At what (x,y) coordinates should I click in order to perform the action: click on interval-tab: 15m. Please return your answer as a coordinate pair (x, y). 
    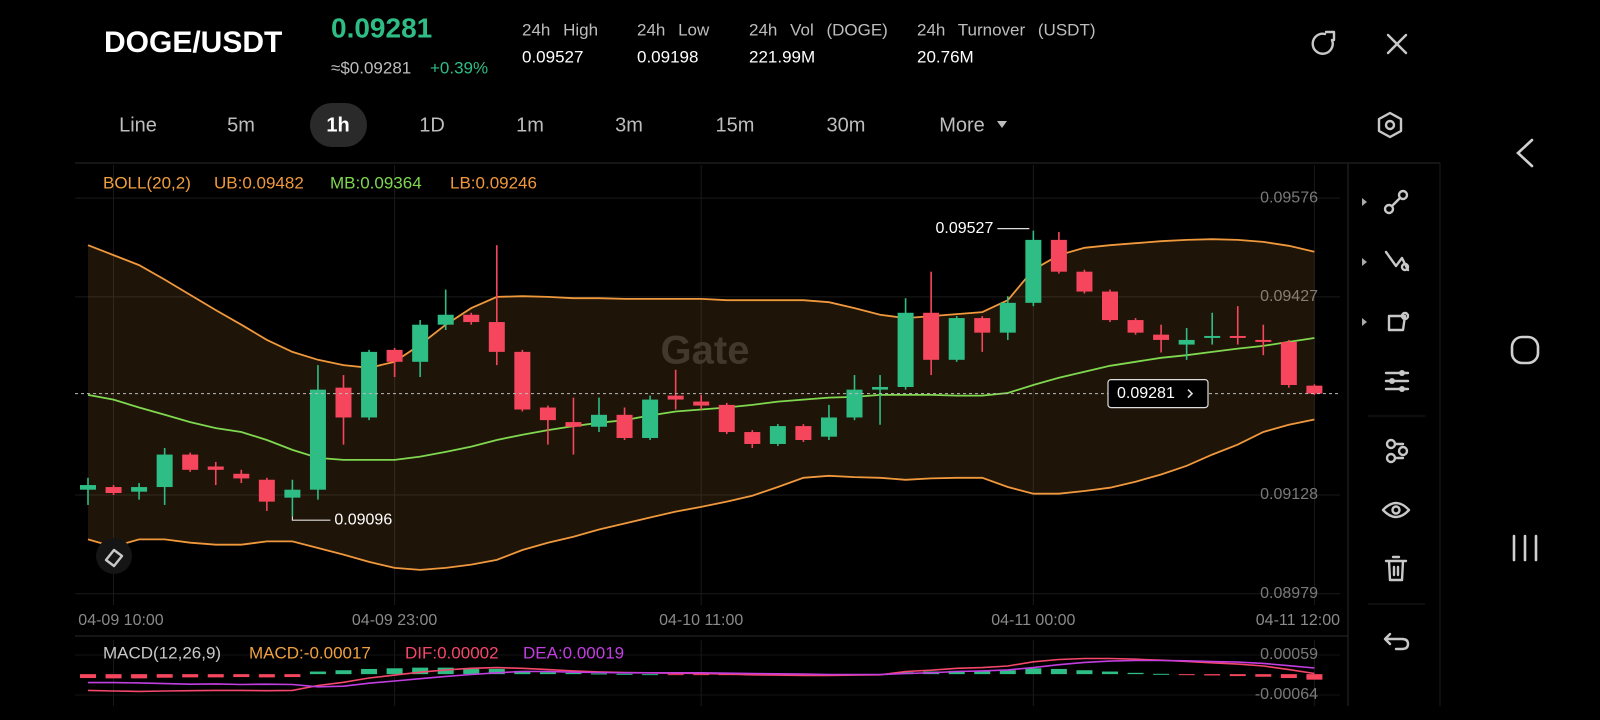
    Looking at the image, I should click on (735, 125).